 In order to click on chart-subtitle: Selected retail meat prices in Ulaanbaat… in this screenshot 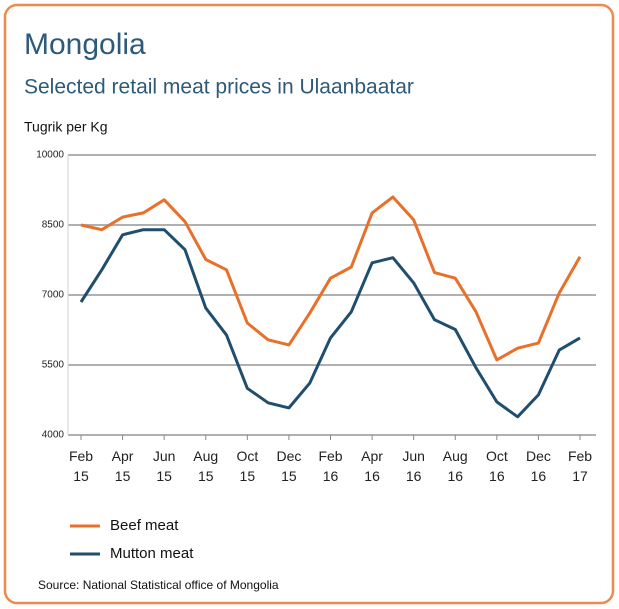, I will do `click(219, 87)`.